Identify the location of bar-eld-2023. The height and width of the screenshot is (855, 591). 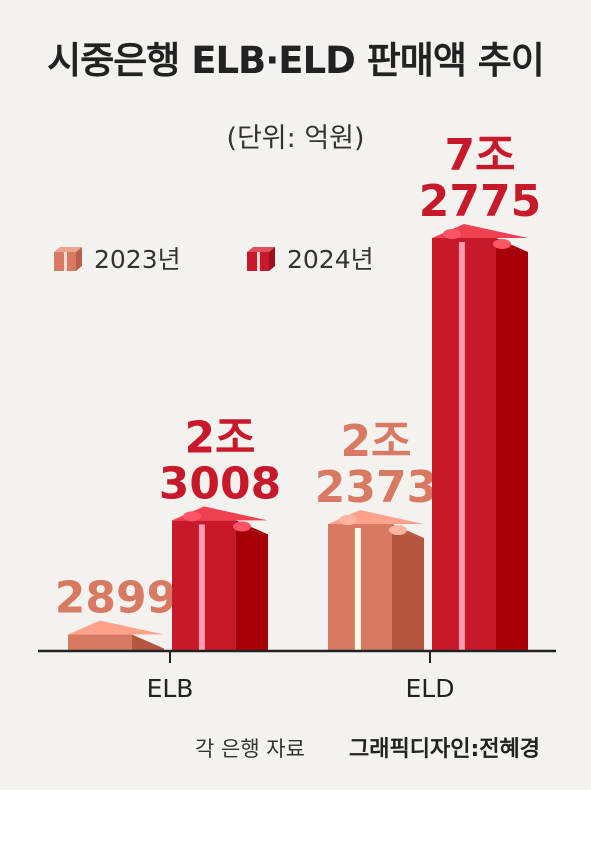
(376, 580).